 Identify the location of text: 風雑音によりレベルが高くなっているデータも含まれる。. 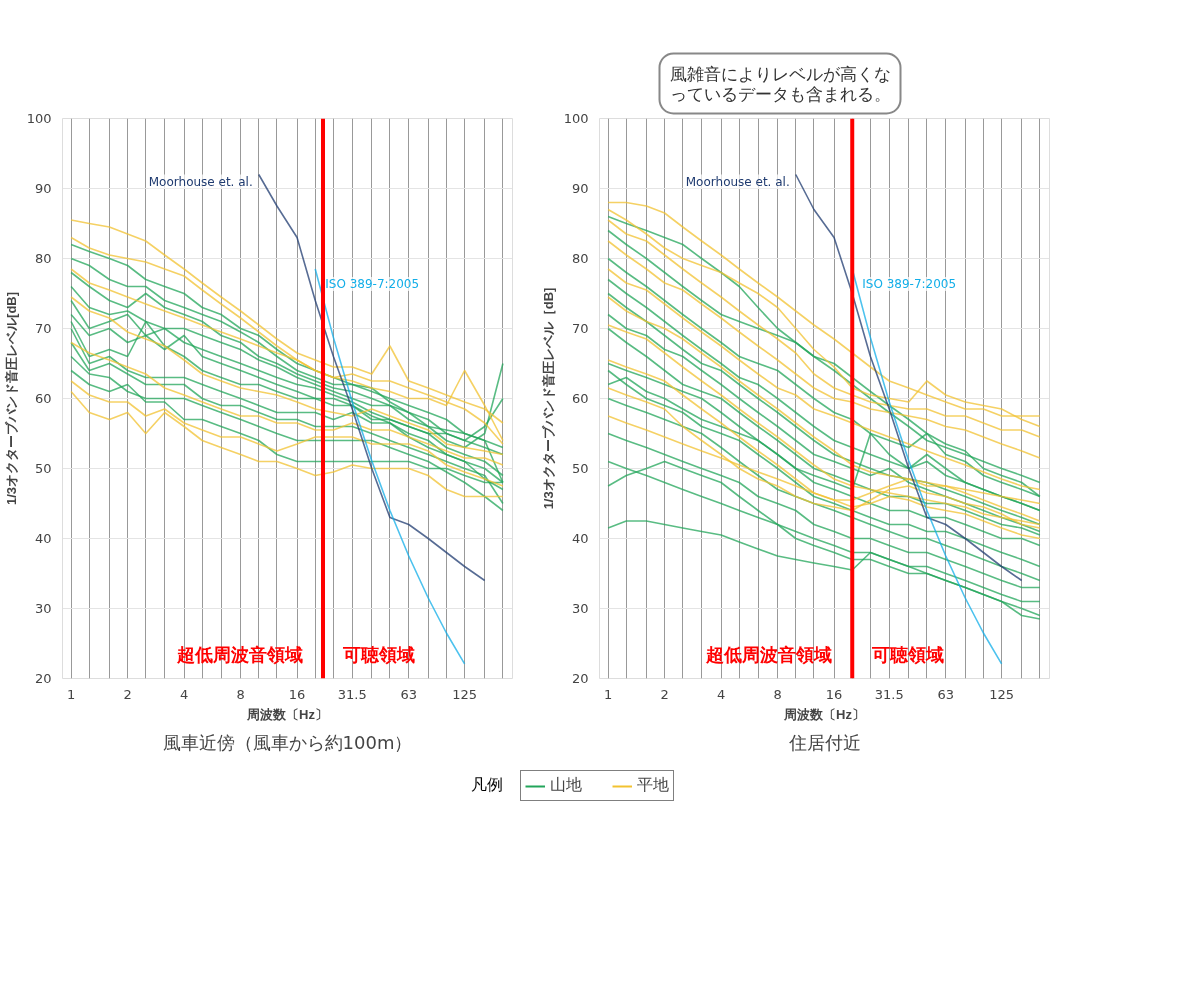
(780, 83).